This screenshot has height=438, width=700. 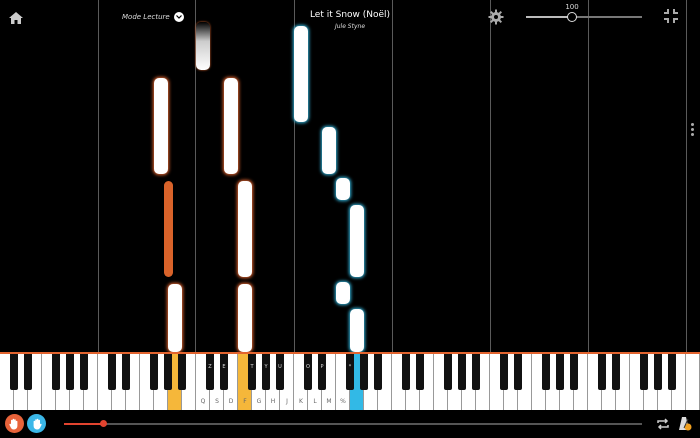 I want to click on hand-right-icon, so click(x=37, y=423).